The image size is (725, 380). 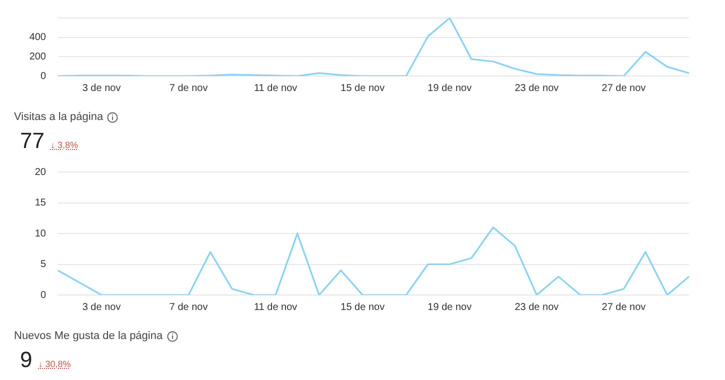 What do you see at coordinates (54, 364) in the screenshot?
I see `text: ↓ 30,8%` at bounding box center [54, 364].